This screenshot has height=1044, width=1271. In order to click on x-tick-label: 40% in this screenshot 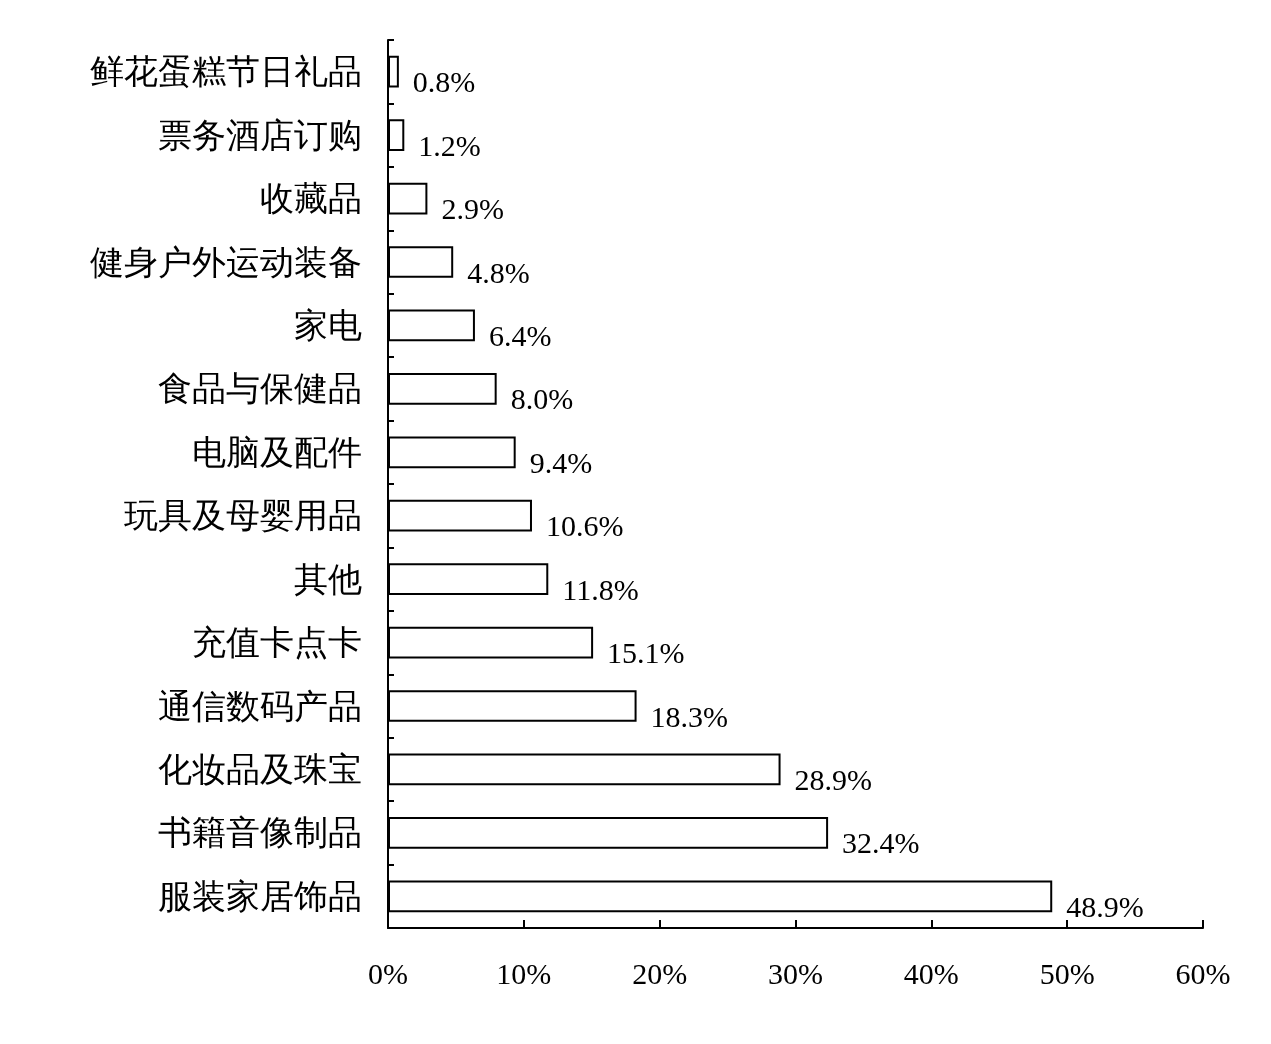, I will do `click(931, 973)`.